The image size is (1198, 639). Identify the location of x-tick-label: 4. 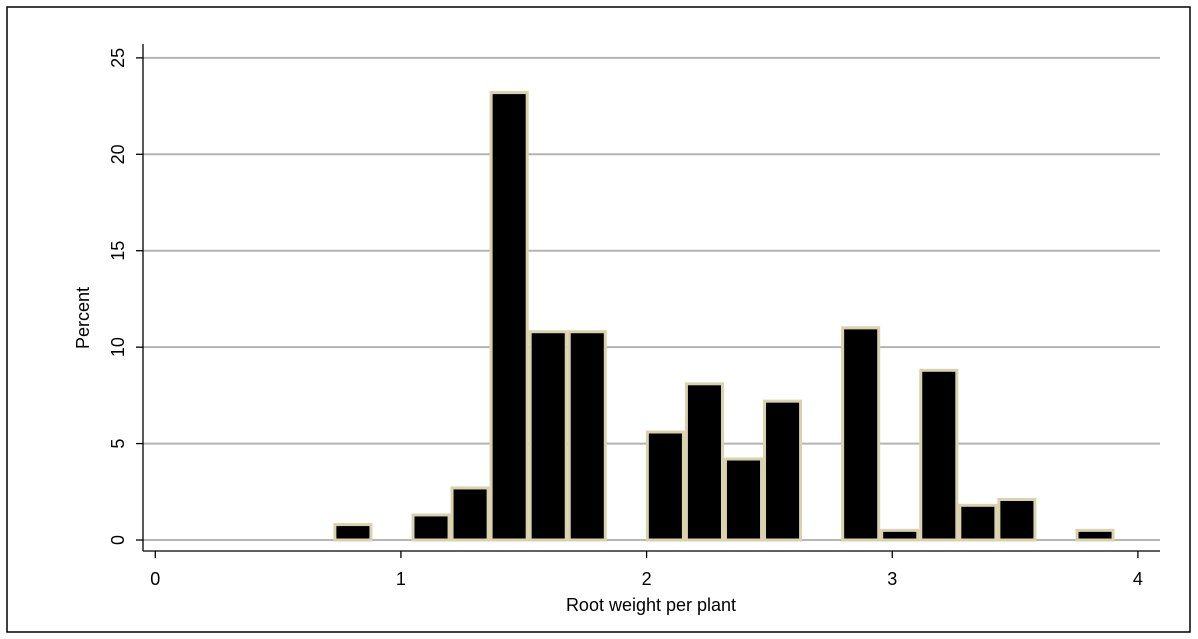
(1138, 579).